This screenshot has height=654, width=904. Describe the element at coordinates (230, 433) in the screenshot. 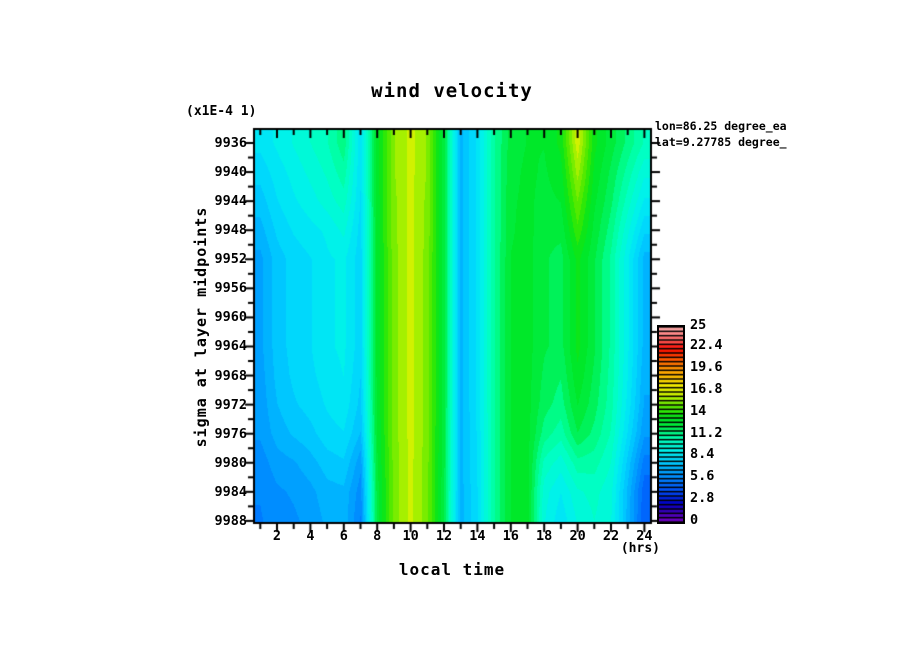

I see `y-tick-label: 9976` at that location.